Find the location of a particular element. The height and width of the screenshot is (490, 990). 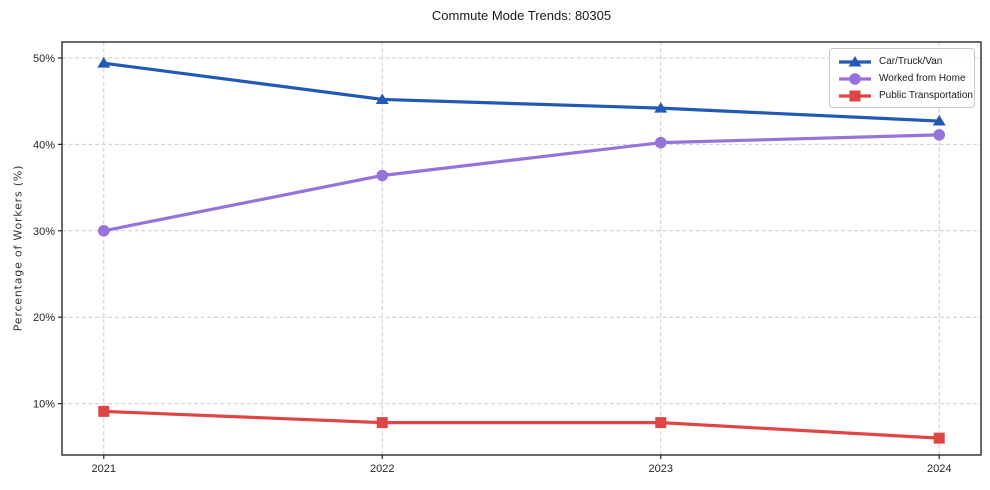

y-tick-label: 30% is located at coordinates (44, 232).